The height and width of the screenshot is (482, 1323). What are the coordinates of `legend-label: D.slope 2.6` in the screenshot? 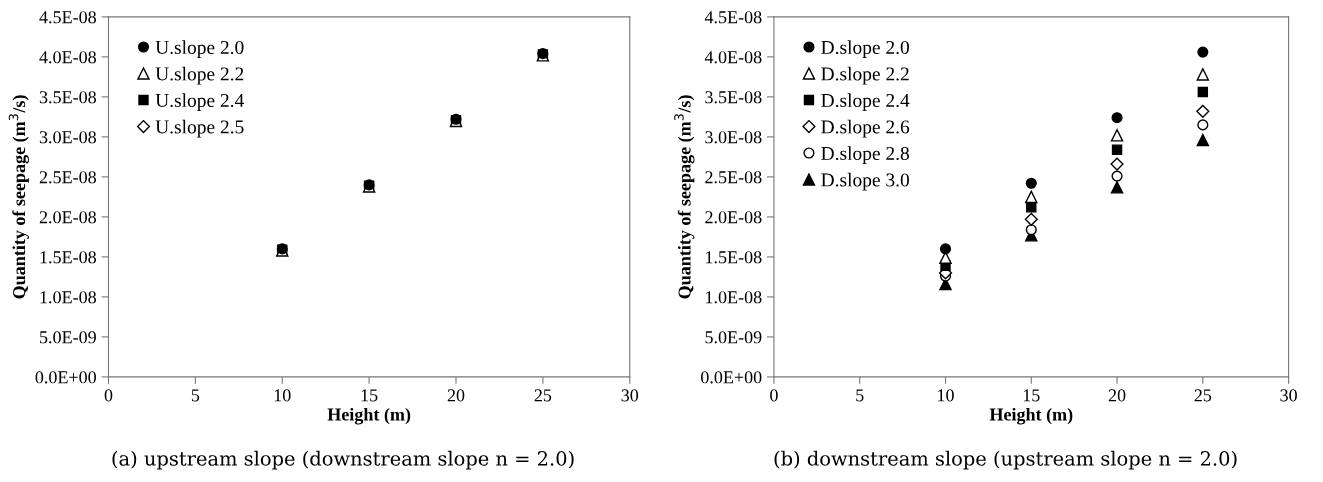 It's located at (865, 128).